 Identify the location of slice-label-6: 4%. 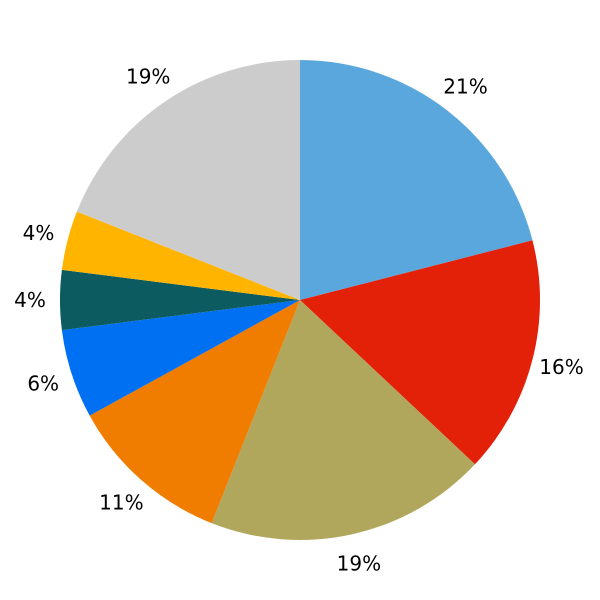
(39, 233).